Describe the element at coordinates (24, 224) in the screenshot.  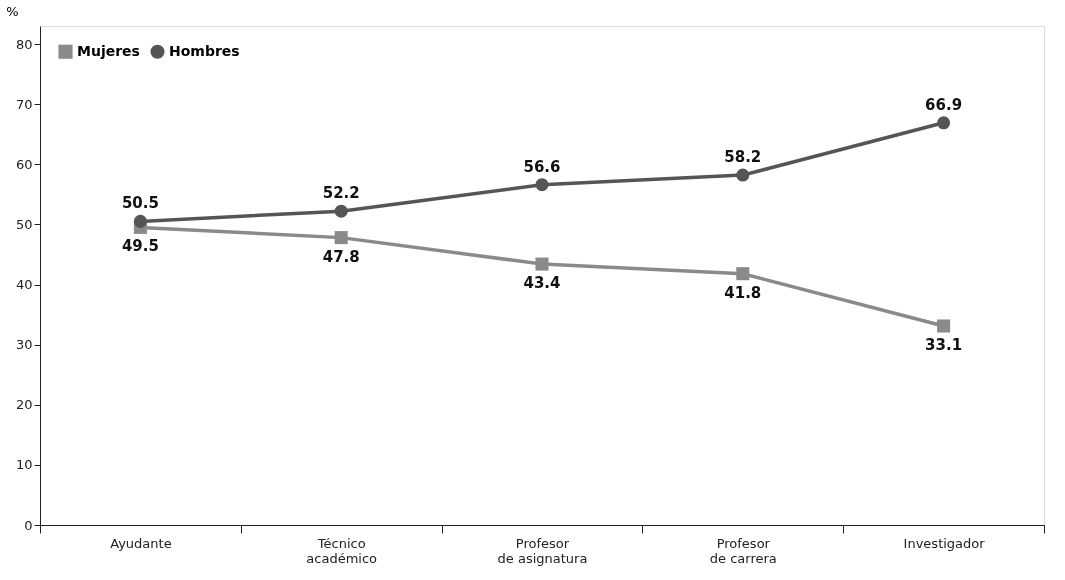
I see `y-tick-label: 50` at that location.